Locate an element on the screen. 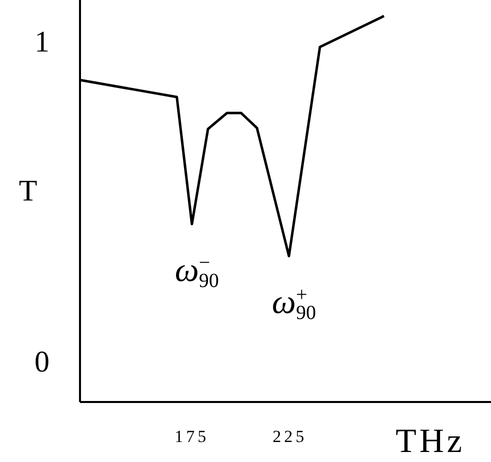 This screenshot has height=462, width=491. x-tick-label: 225 is located at coordinates (290, 436).